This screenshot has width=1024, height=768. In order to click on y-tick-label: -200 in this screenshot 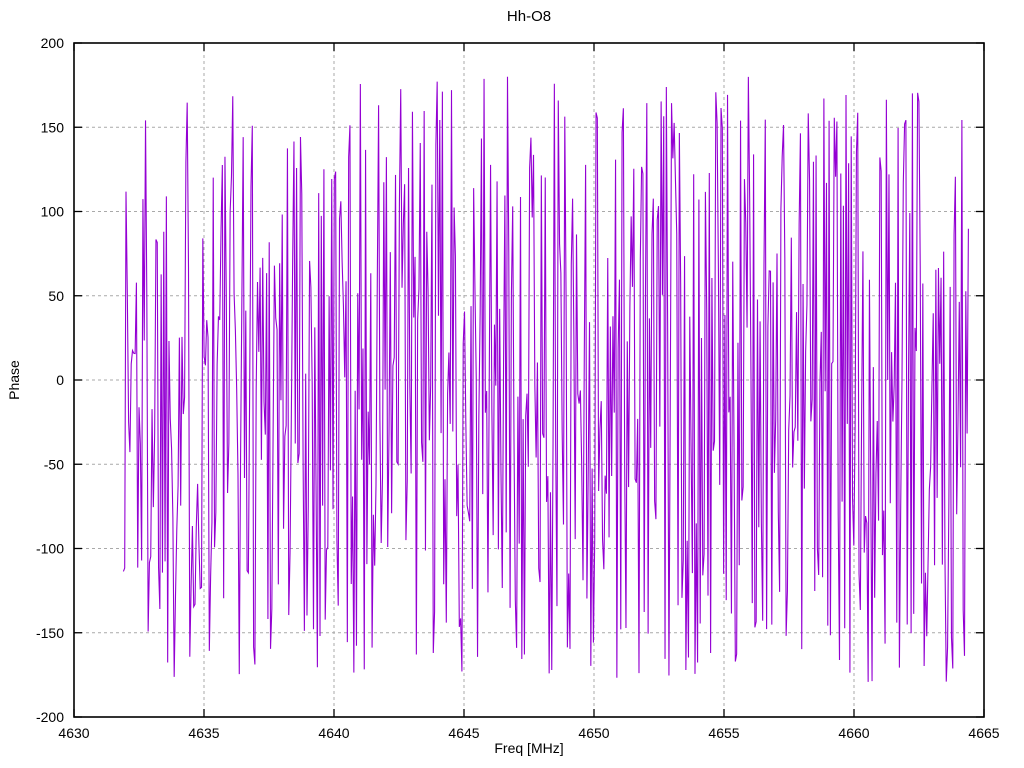, I will do `click(50, 717)`.